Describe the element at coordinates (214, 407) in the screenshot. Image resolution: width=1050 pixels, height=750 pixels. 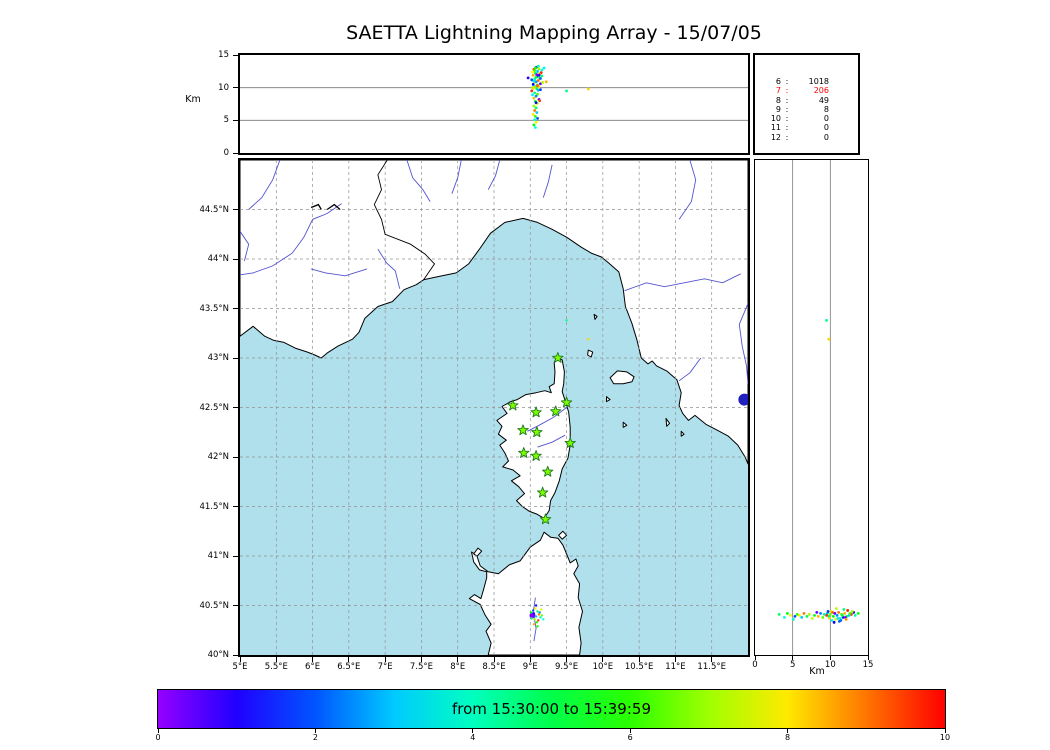
I see `latitude-tick-label: 42.5°N` at that location.